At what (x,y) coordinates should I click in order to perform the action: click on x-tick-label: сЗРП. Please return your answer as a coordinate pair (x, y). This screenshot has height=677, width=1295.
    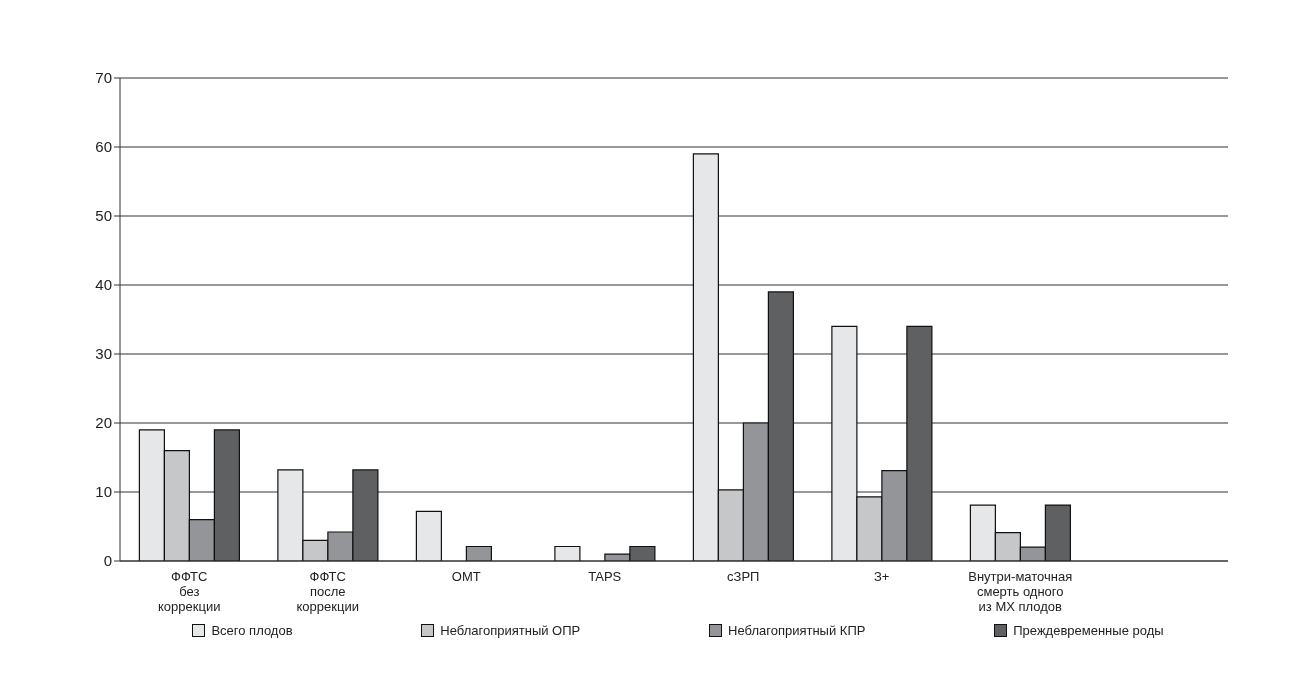
    Looking at the image, I should click on (743, 576).